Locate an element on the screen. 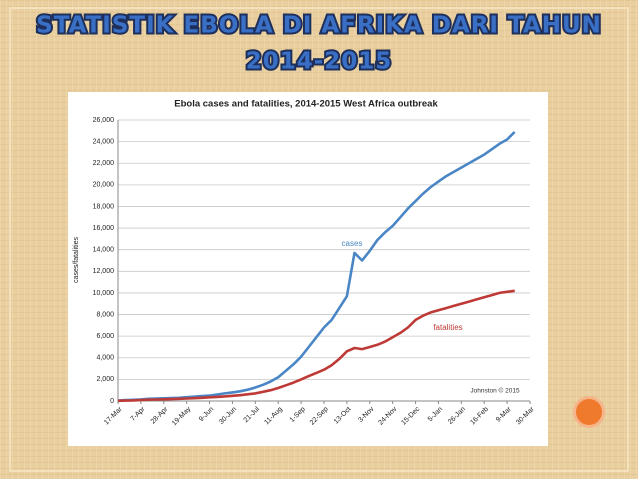 This screenshot has height=479, width=638. y-tick-label: 2,000 is located at coordinates (105, 379).